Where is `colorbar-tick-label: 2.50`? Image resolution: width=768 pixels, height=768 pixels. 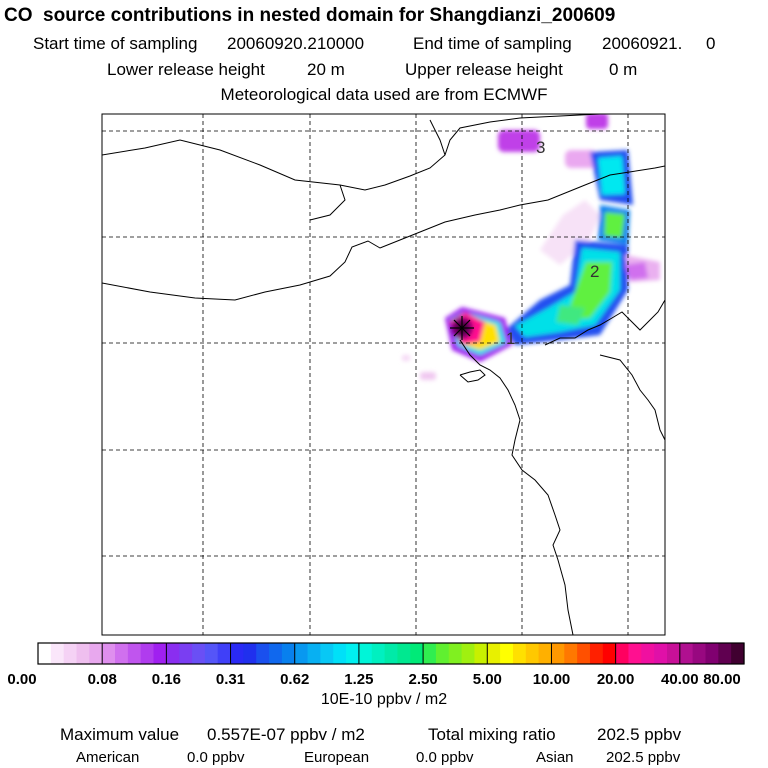
colorbar-tick-label: 2.50 is located at coordinates (422, 679).